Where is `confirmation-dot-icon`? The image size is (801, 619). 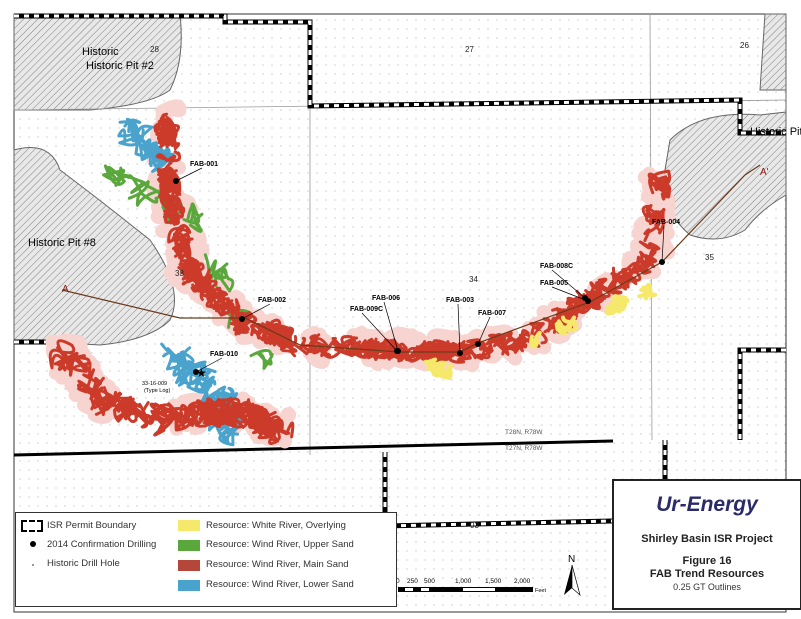 confirmation-dot-icon is located at coordinates (33, 544).